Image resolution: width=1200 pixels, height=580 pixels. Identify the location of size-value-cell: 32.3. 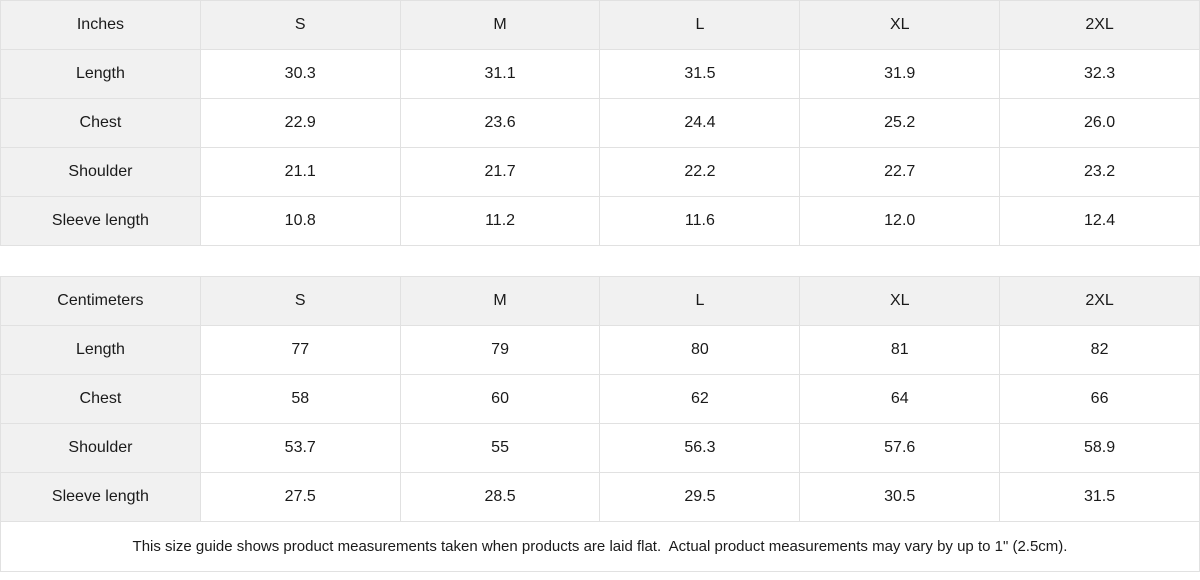
(1099, 74).